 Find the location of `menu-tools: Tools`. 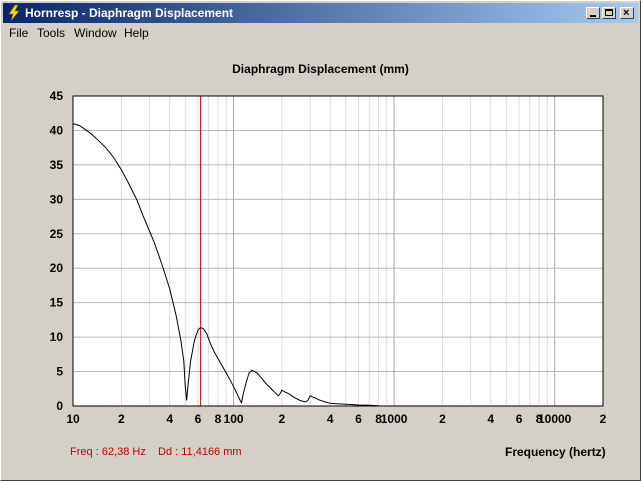

menu-tools: Tools is located at coordinates (51, 33).